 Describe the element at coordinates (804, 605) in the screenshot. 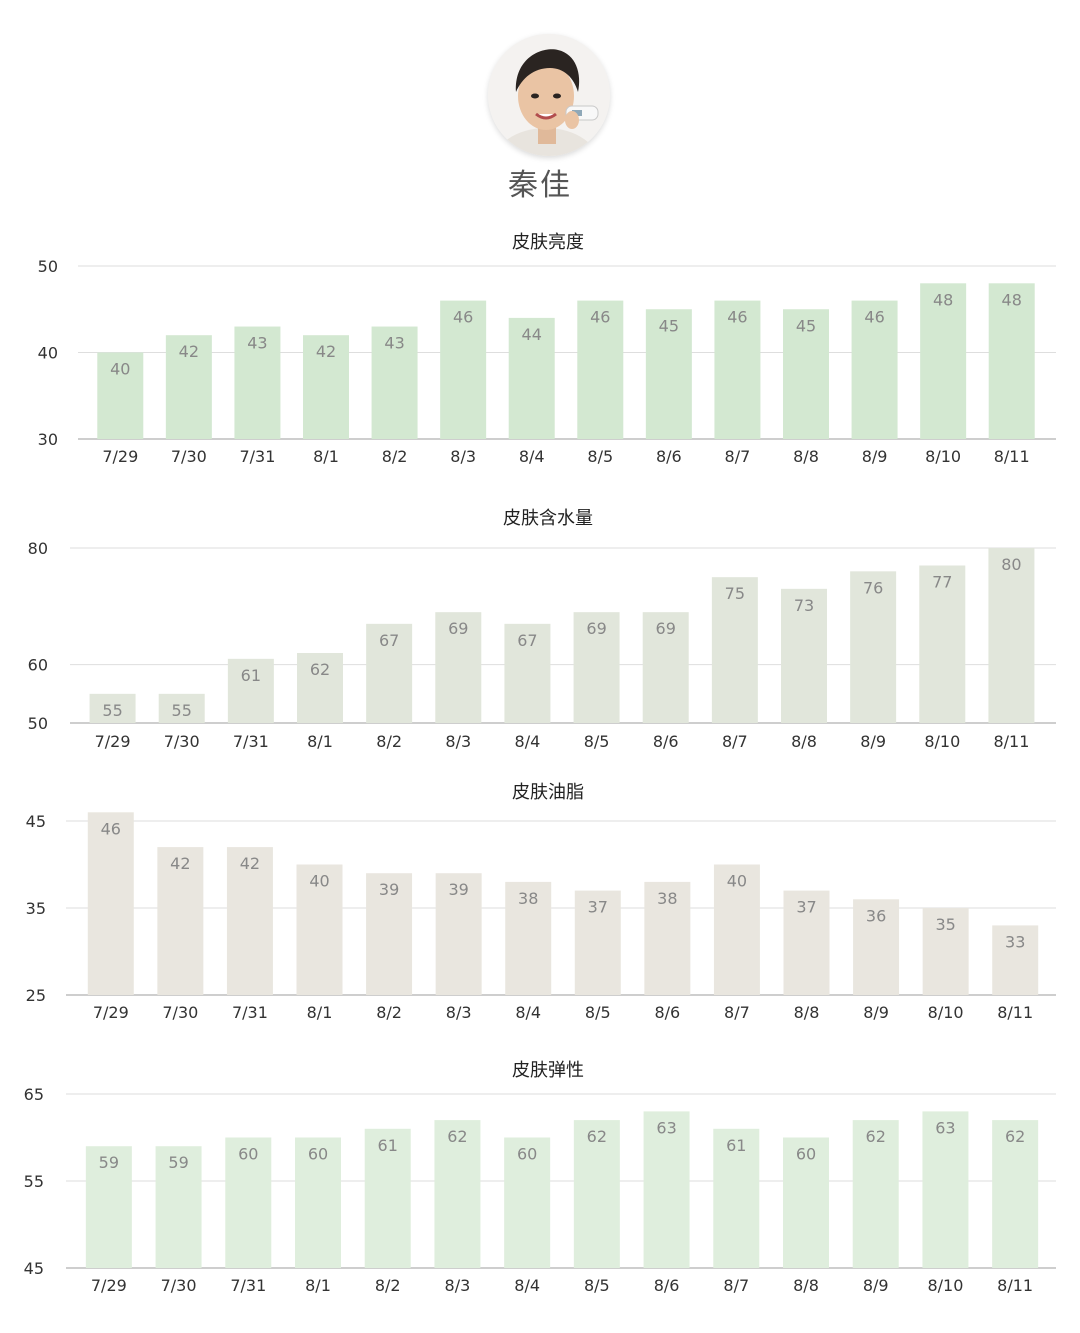

I see `bar-value-label: 73` at that location.